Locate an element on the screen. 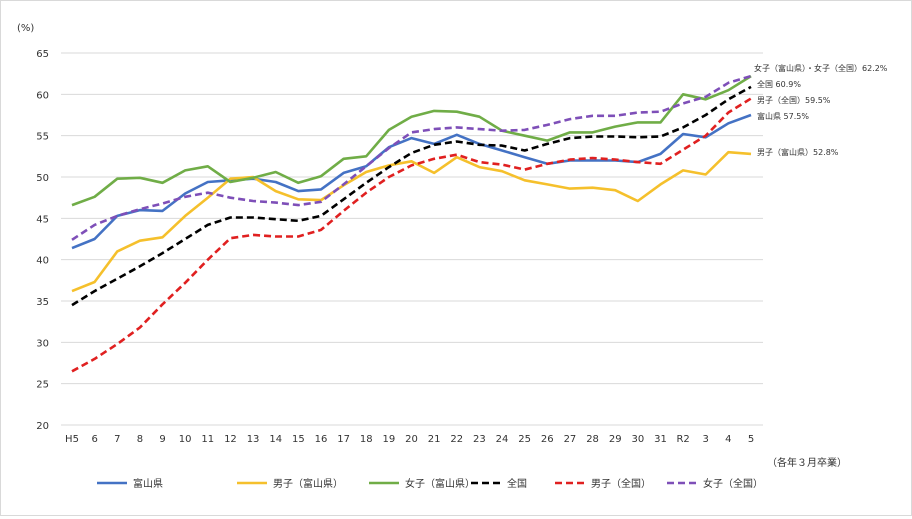 The image size is (912, 519). y-tick-label: 25 is located at coordinates (42, 385).